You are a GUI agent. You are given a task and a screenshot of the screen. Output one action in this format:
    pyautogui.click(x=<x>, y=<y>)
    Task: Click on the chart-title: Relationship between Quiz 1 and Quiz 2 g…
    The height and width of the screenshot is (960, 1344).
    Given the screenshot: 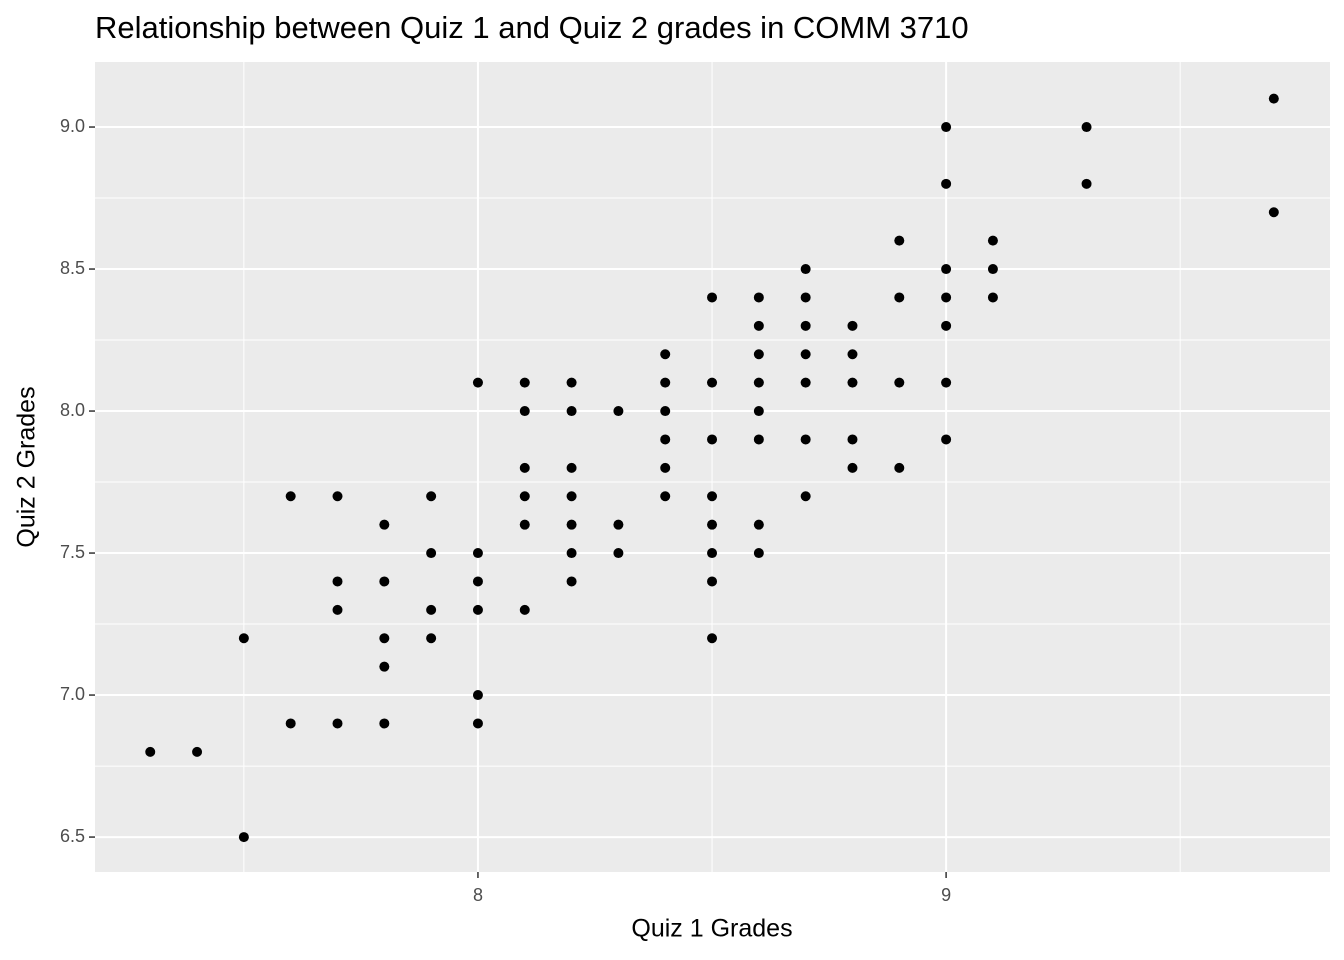 What is the action you would take?
    pyautogui.click(x=532, y=27)
    